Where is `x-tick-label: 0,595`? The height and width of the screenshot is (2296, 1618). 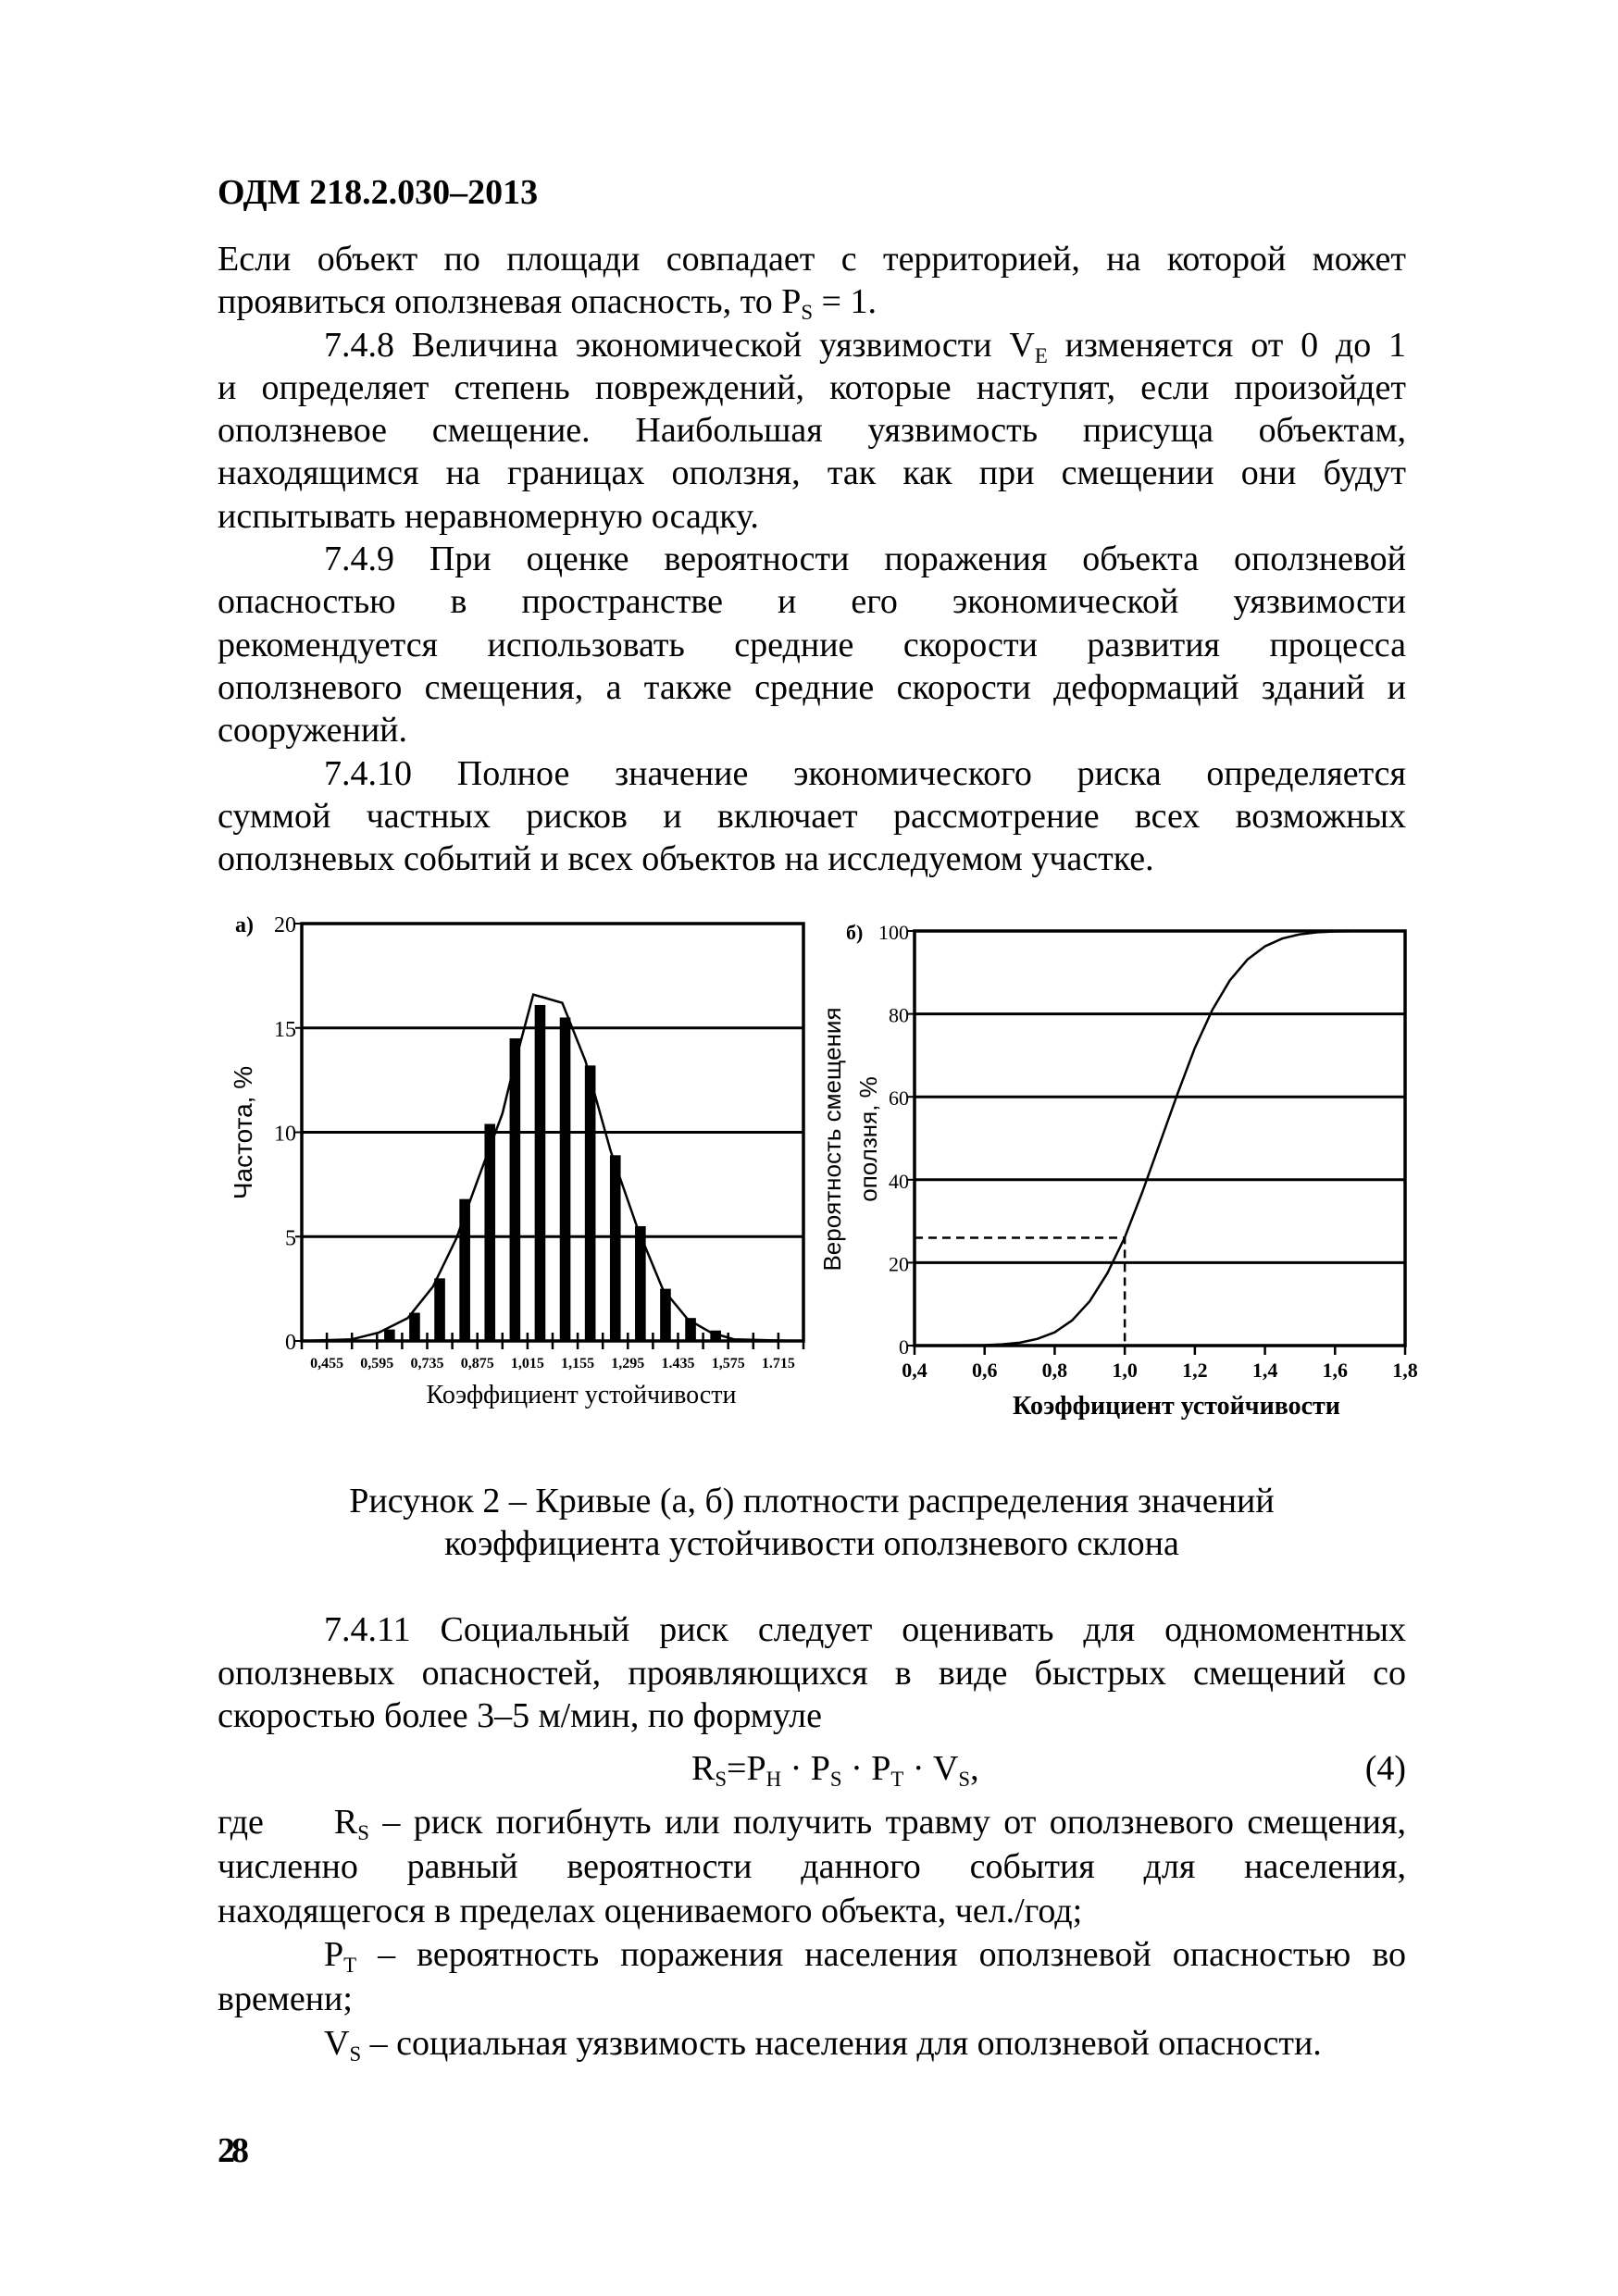 x-tick-label: 0,595 is located at coordinates (376, 1363).